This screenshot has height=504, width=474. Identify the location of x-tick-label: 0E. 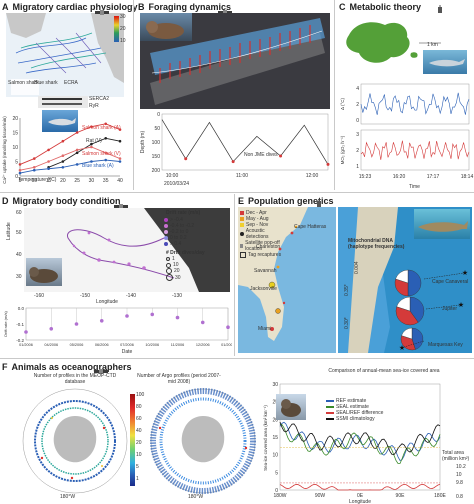
(360, 496).